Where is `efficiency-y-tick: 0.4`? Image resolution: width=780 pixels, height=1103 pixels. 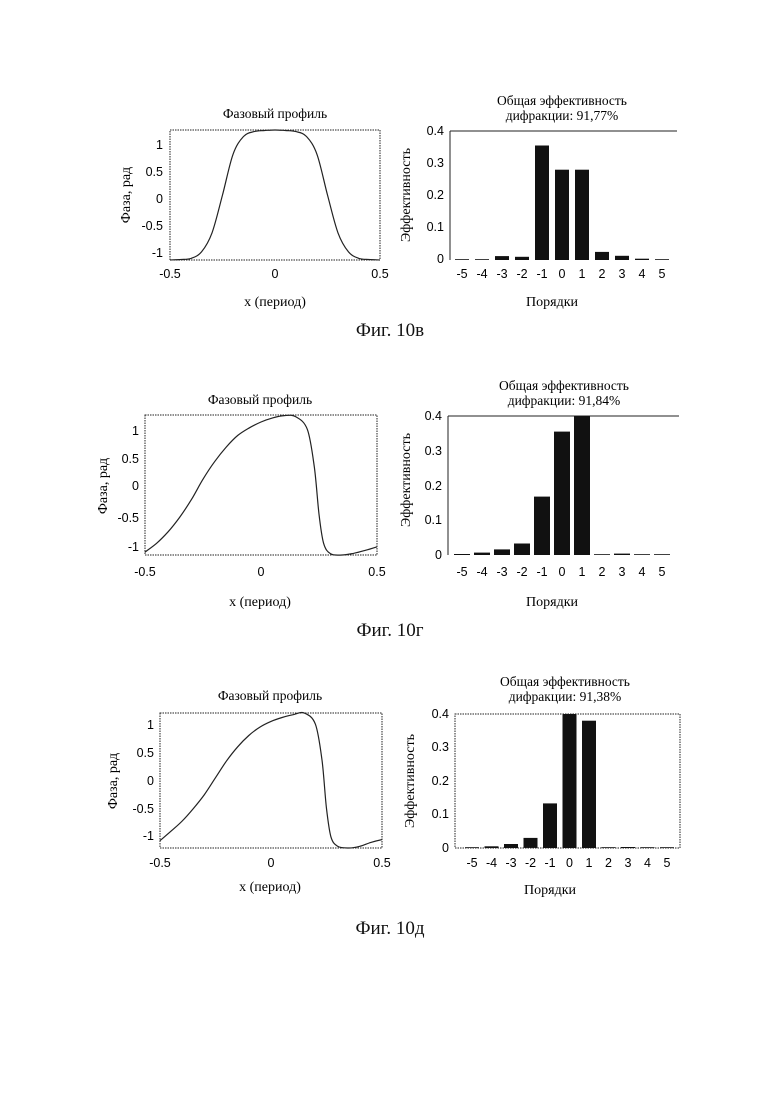 efficiency-y-tick: 0.4 is located at coordinates (435, 131).